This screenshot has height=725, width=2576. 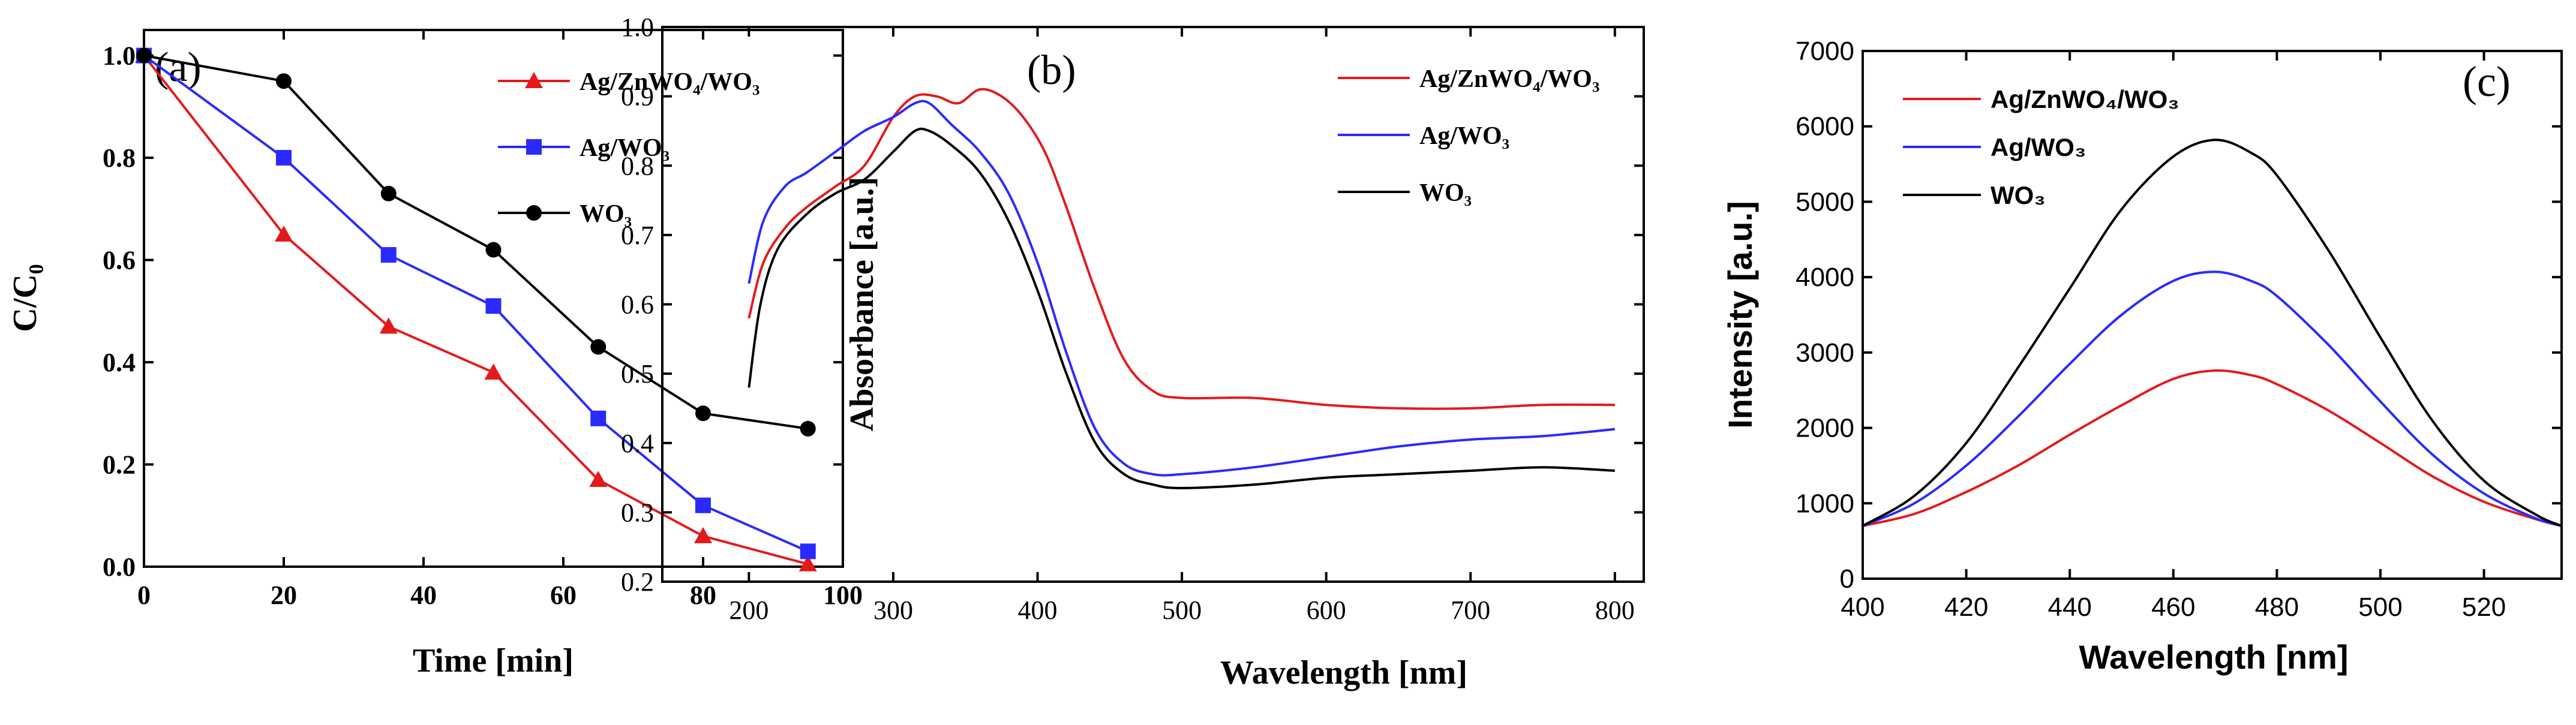 I want to click on panel-label: (a), so click(x=179, y=67).